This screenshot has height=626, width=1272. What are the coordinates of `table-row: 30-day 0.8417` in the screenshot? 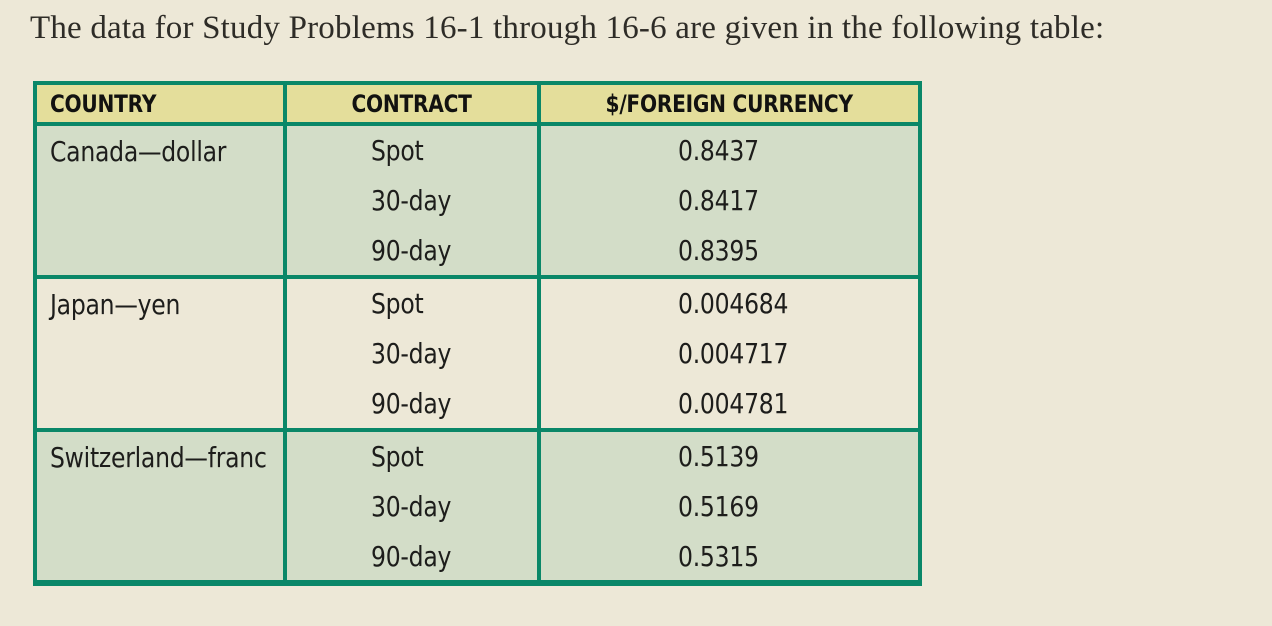 It's located at (478, 200).